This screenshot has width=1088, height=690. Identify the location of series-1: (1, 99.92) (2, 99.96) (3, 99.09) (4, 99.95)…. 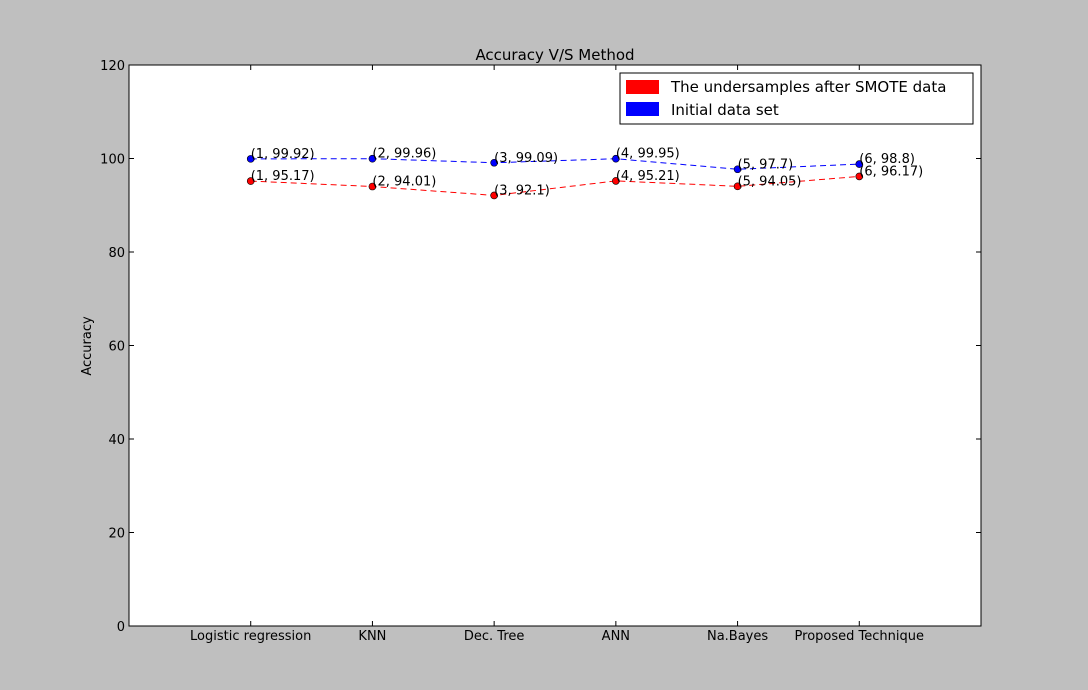
(580, 160).